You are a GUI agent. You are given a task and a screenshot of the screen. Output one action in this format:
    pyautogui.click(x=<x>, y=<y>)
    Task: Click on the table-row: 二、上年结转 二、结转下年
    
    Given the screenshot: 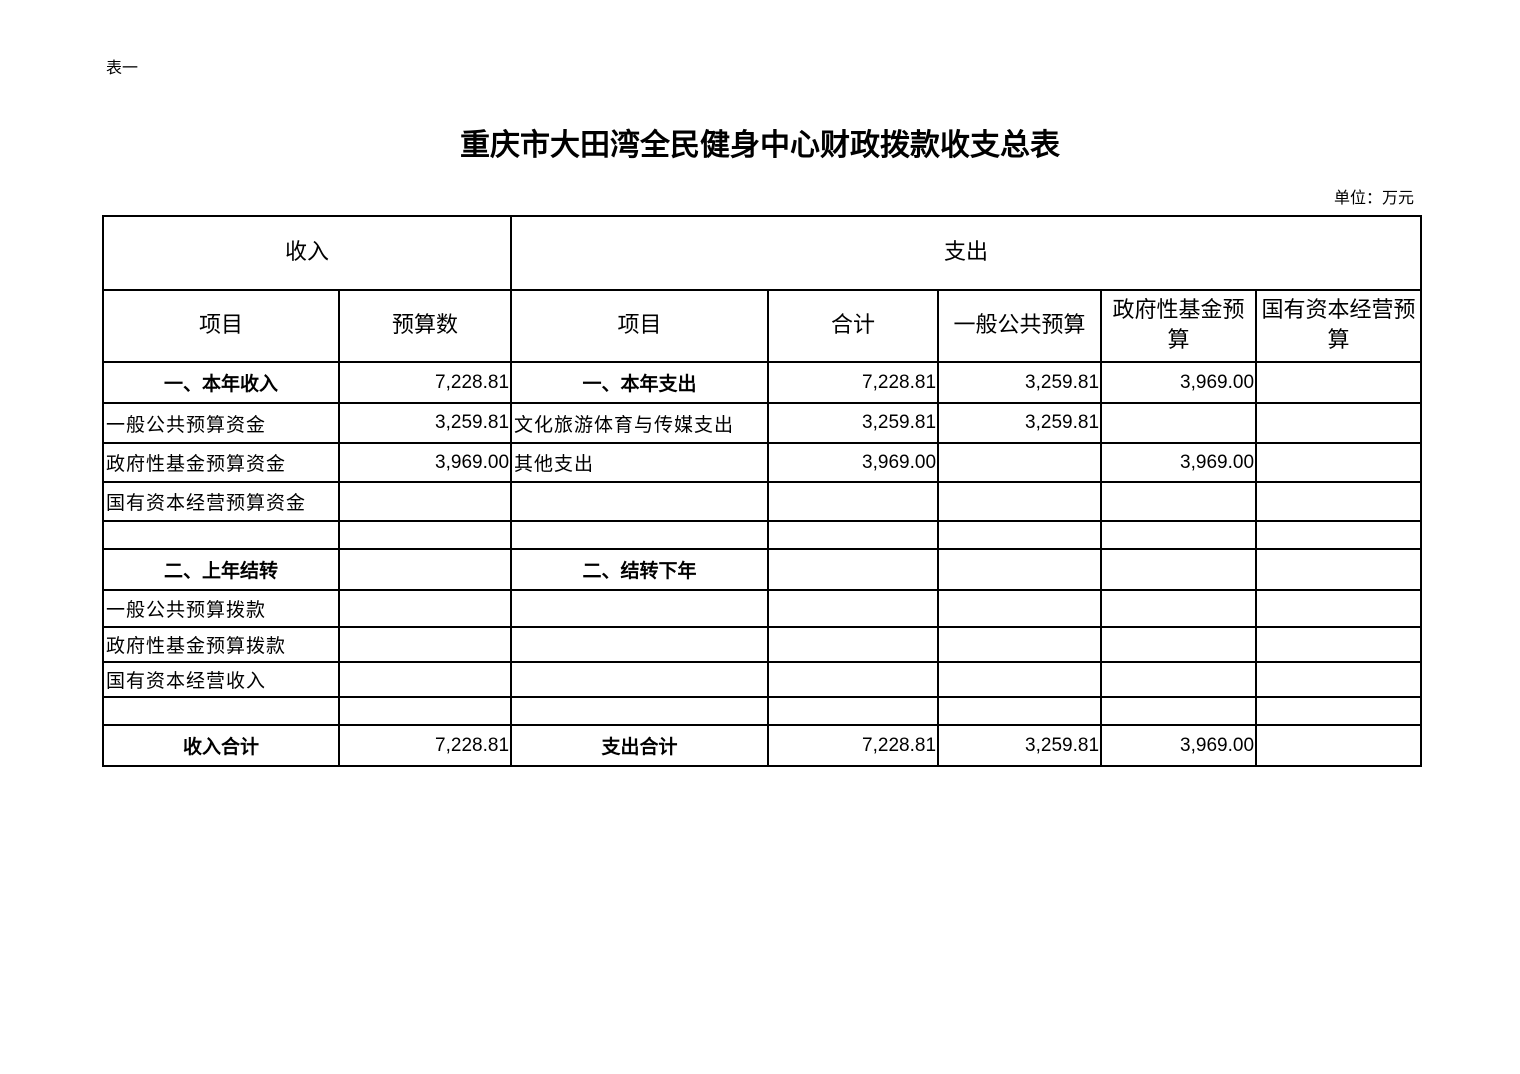 What is the action you would take?
    pyautogui.click(x=762, y=569)
    